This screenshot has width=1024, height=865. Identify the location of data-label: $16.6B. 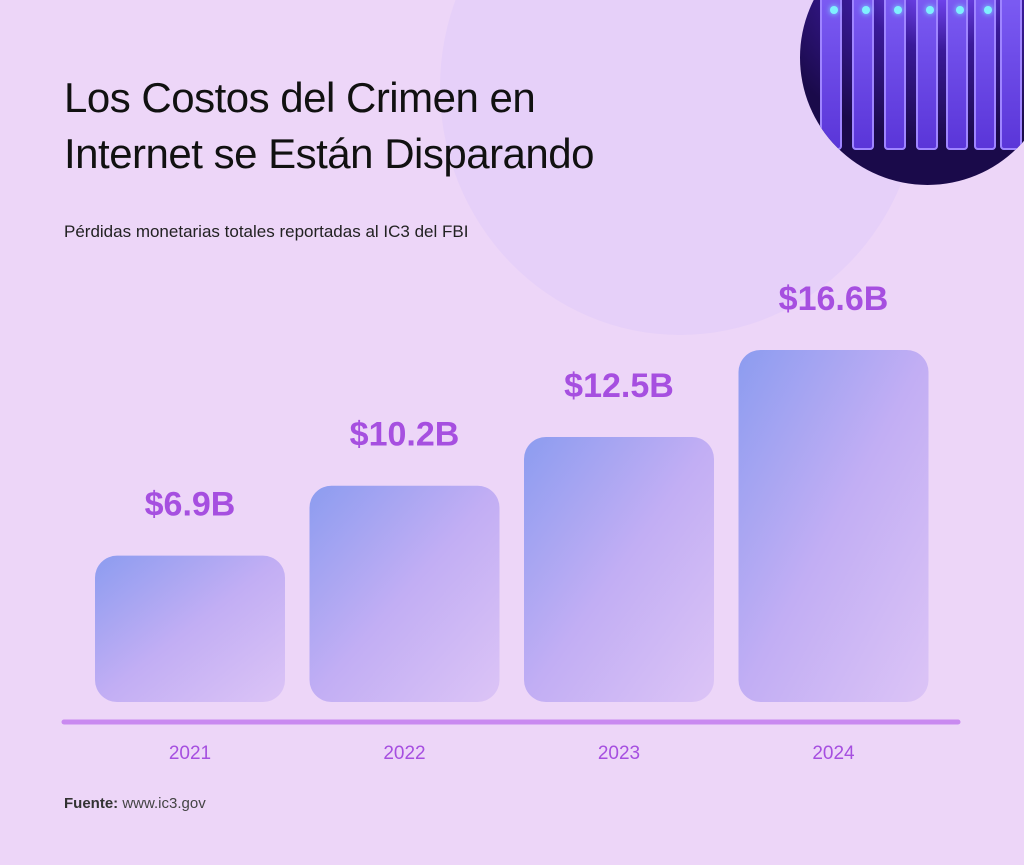
(834, 299).